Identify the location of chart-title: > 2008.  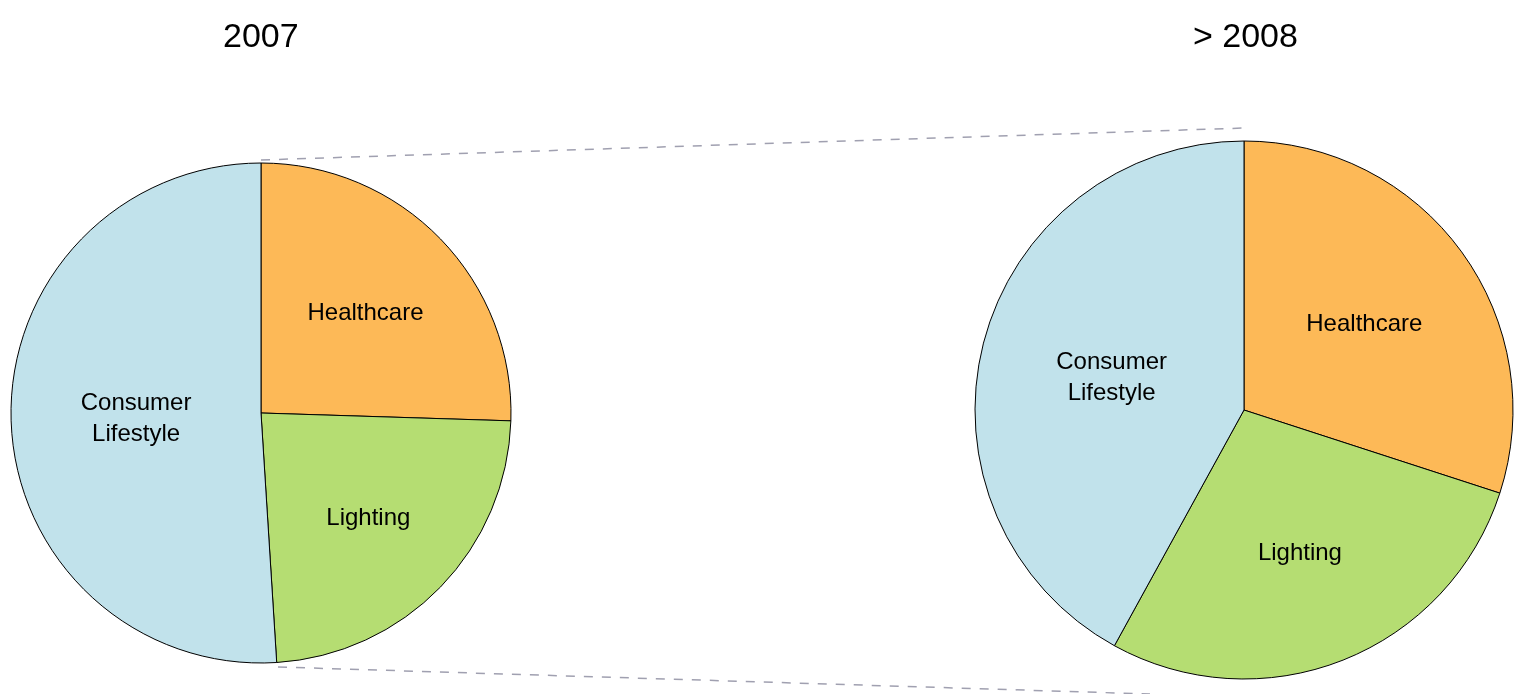
(1245, 35).